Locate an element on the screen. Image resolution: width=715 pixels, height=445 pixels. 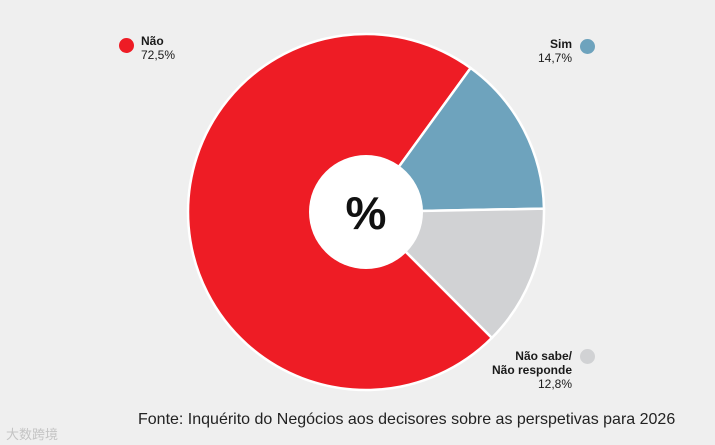
legend-sim: Sim 14,7% is located at coordinates (542, 51).